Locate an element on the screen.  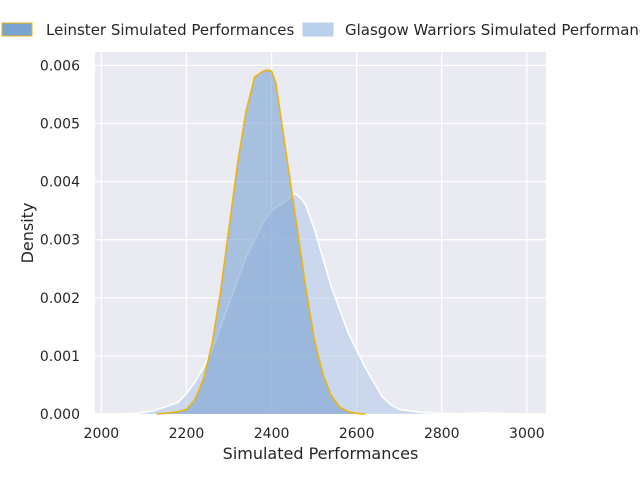
x-tick-label-4: 2800 is located at coordinates (442, 434).